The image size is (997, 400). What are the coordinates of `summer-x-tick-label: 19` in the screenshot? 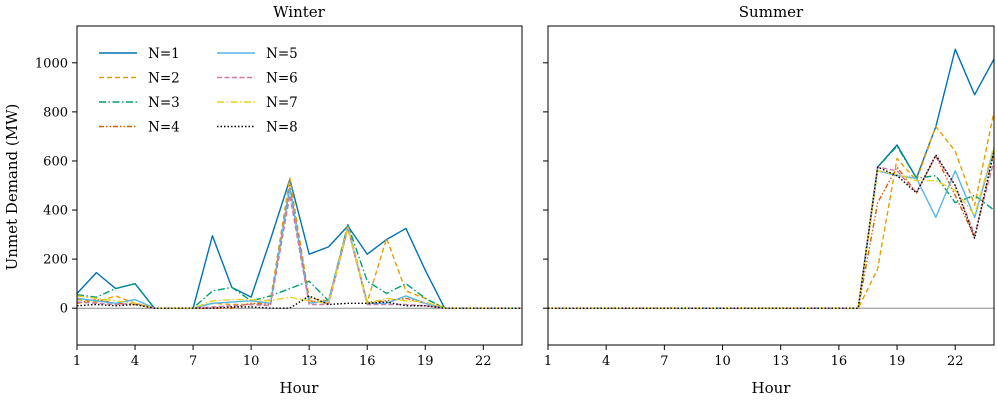 It's located at (897, 361).